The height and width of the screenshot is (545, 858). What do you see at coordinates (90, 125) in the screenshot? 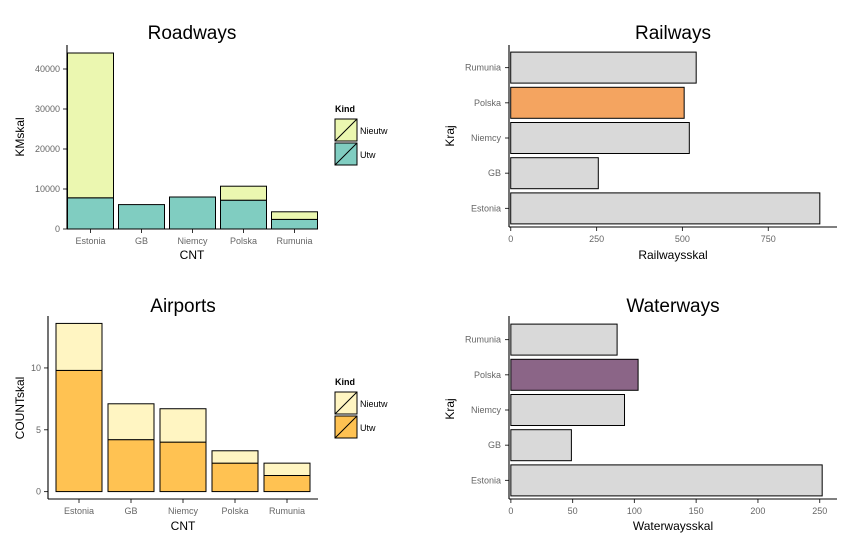
I see `roadways-bar-estonia-nieutw` at bounding box center [90, 125].